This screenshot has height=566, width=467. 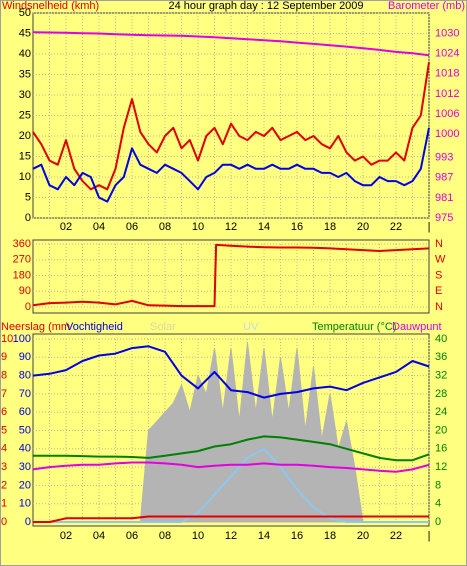 I want to click on y-tick-label: 45, so click(x=25, y=33).